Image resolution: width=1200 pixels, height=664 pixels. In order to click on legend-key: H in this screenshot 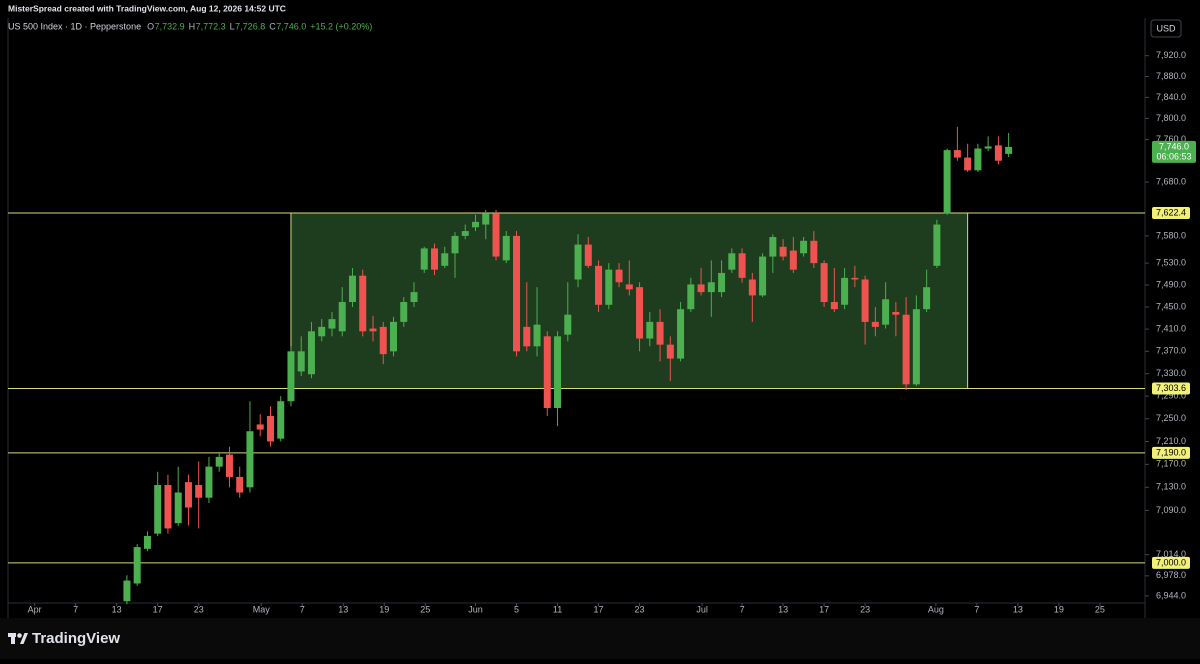, I will do `click(192, 26)`.